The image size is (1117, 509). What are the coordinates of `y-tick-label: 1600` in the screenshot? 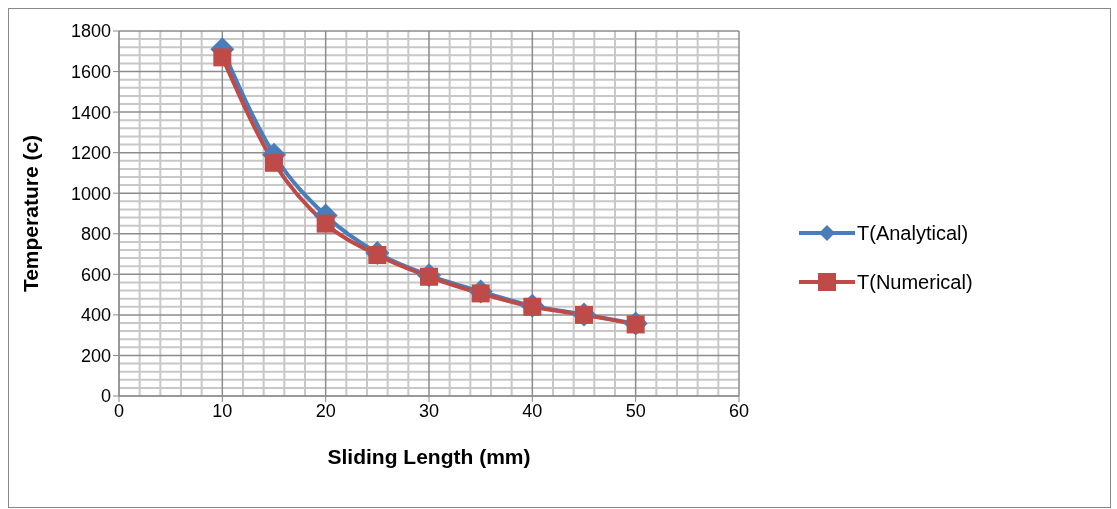 It's located at (90, 71).